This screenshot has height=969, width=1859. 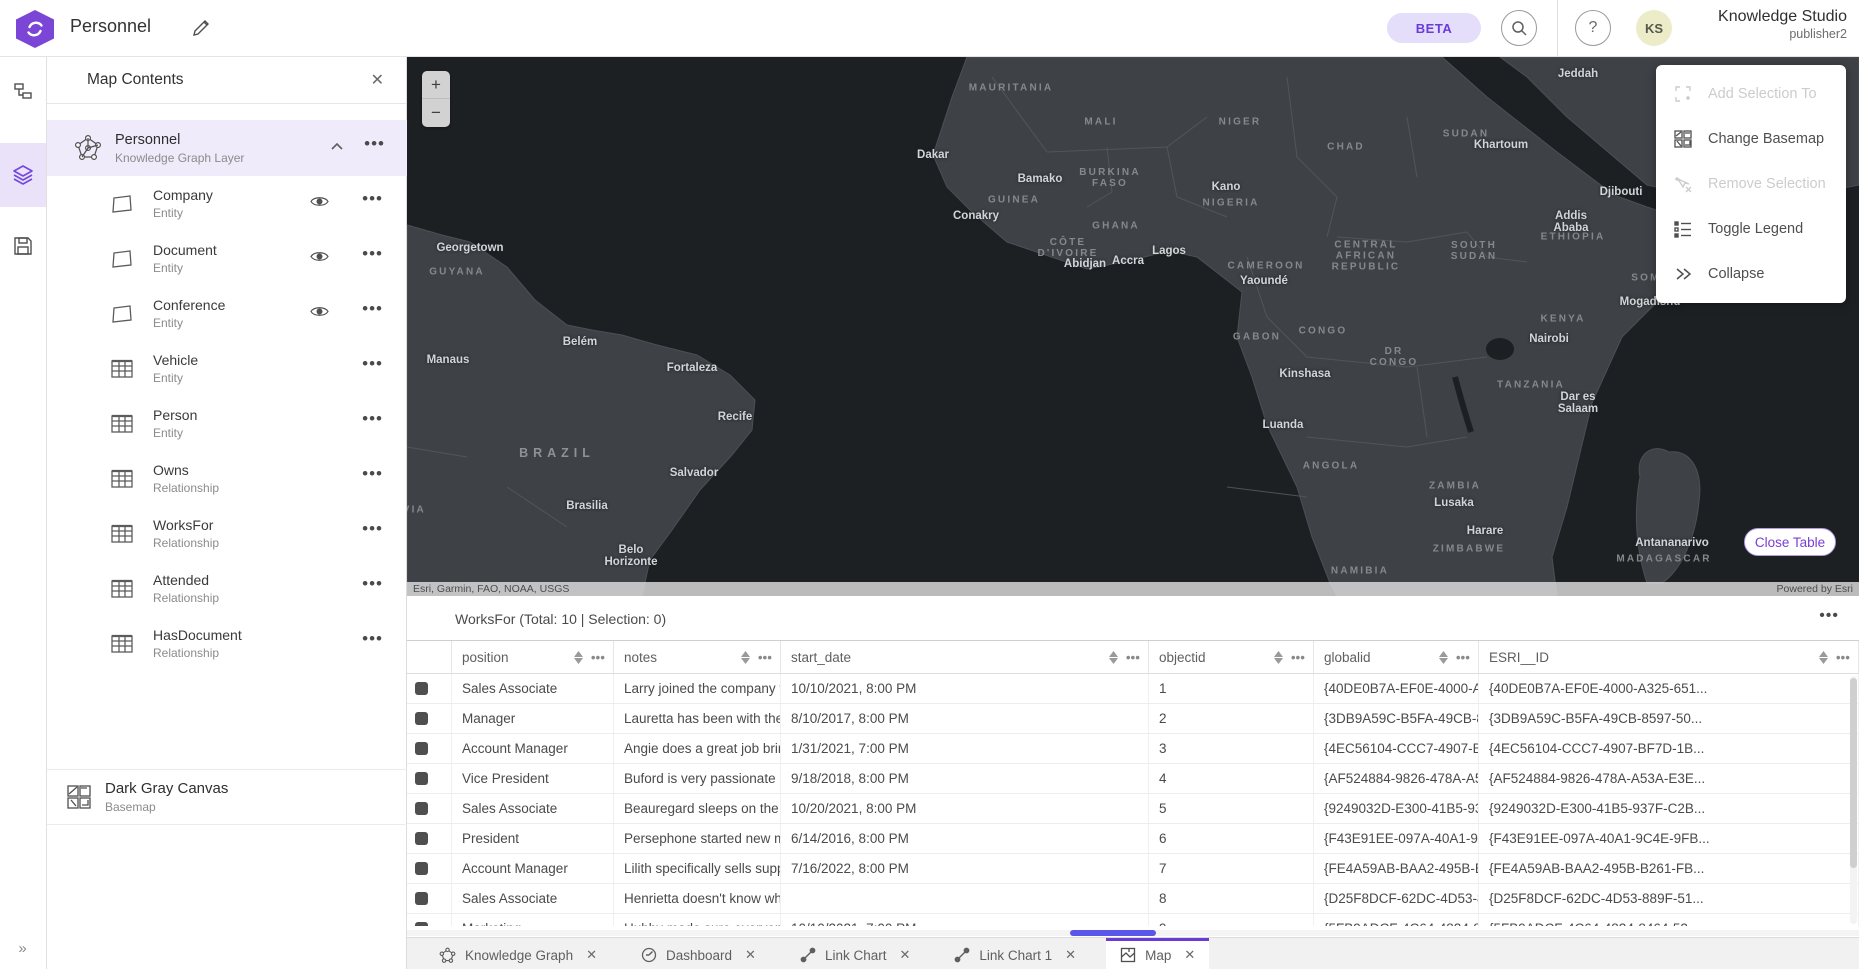 I want to click on layer-row-conference: Conference Entity •••, so click(x=227, y=313).